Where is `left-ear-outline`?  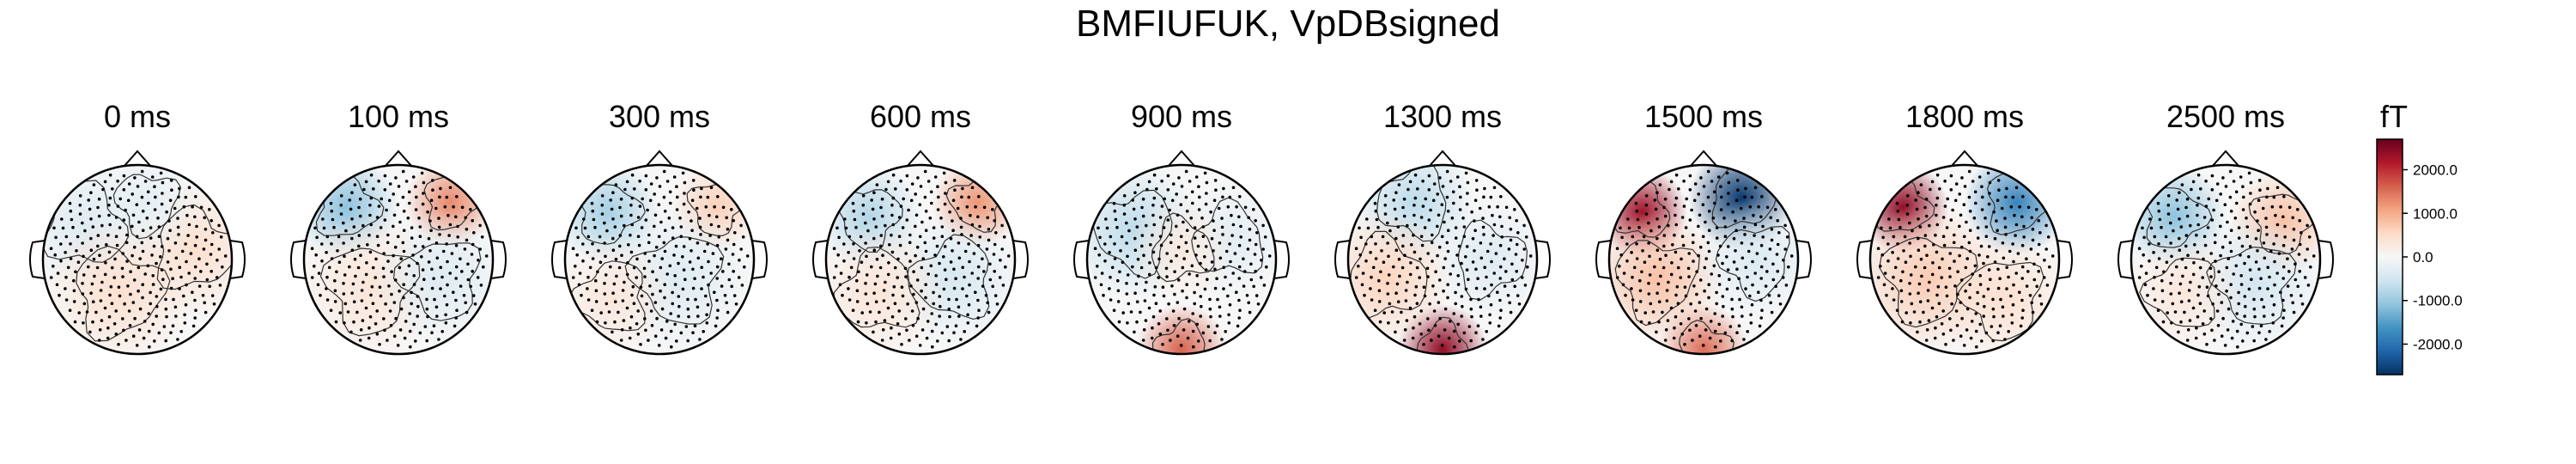 left-ear-outline is located at coordinates (1603, 259).